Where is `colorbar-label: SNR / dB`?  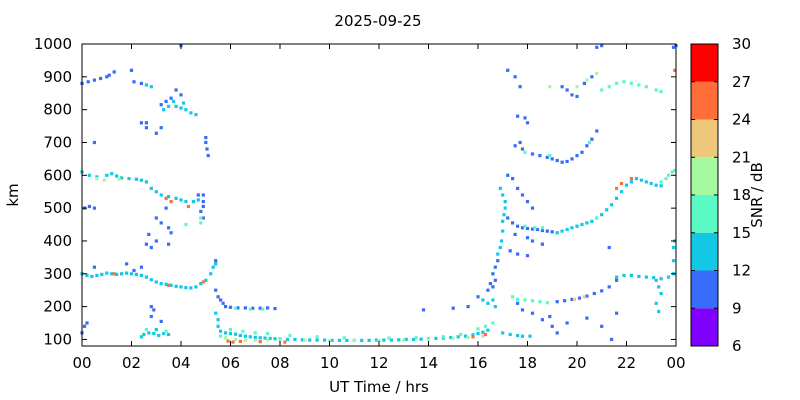 colorbar-label: SNR / dB is located at coordinates (757, 195).